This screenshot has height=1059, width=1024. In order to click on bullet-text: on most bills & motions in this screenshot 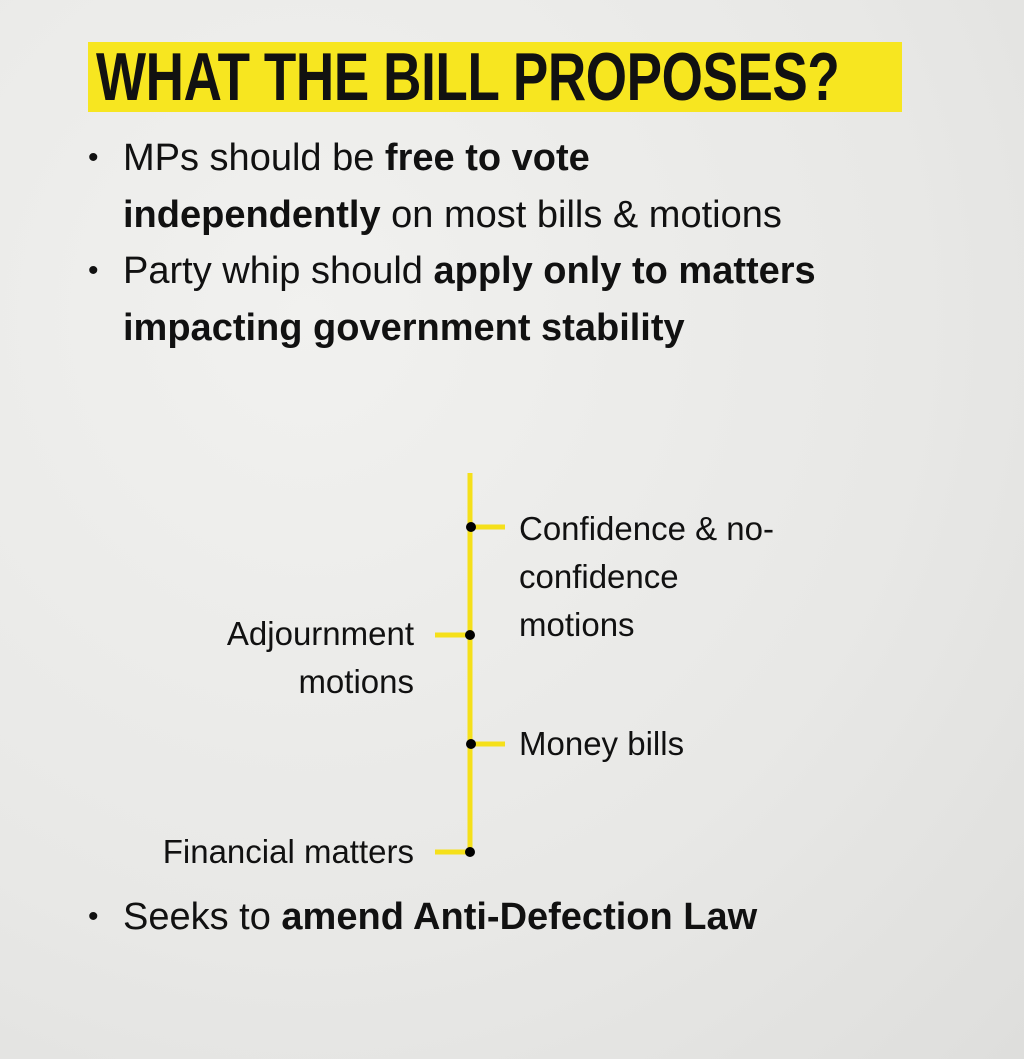, I will do `click(581, 214)`.